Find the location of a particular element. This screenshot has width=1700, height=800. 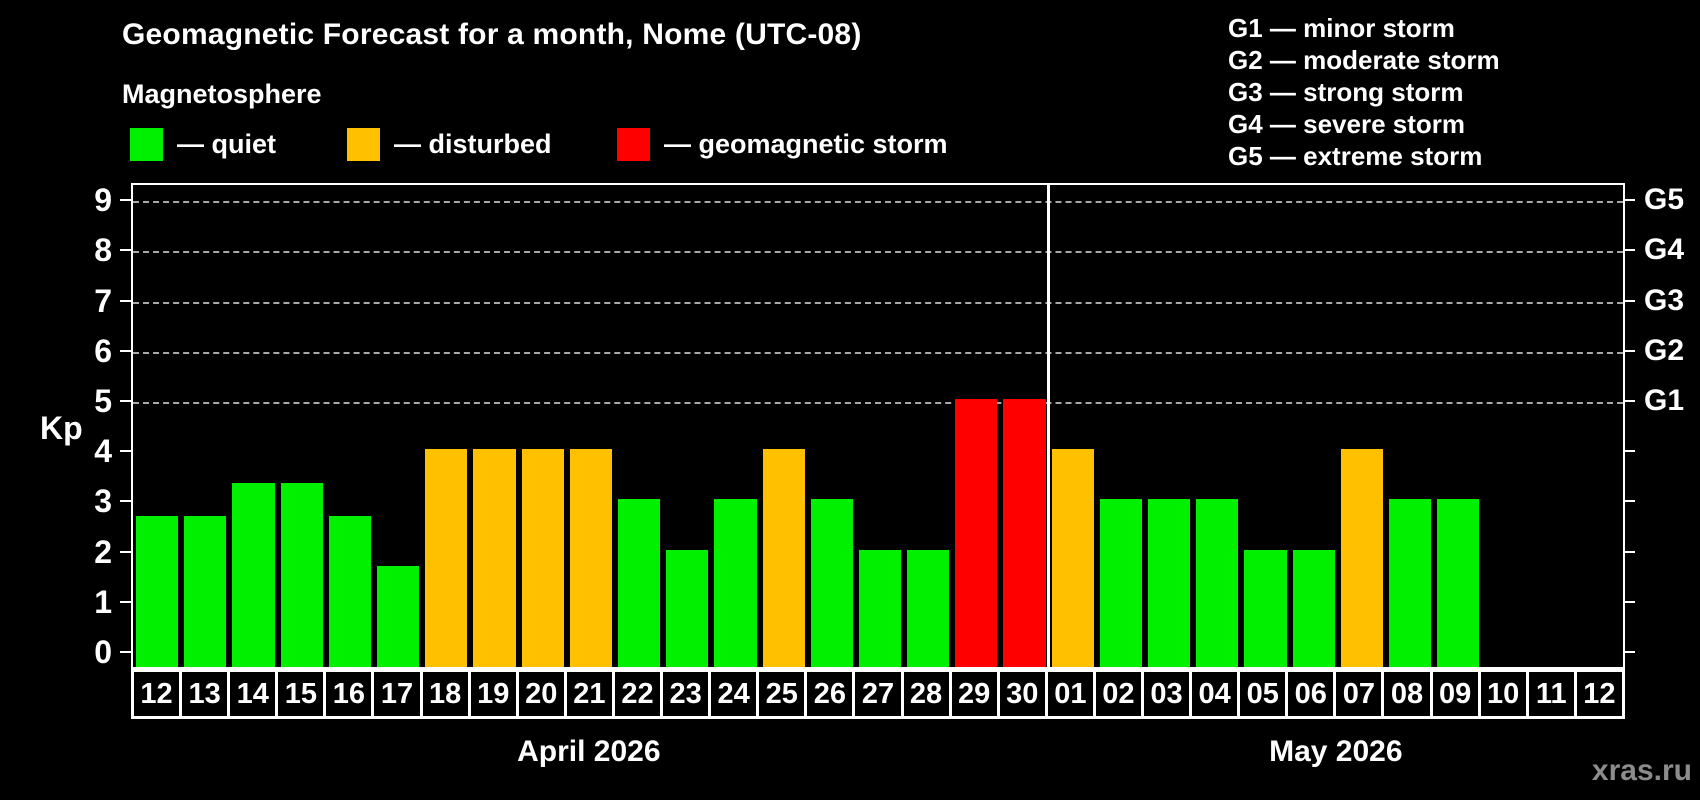

day-cell: 02 is located at coordinates (1116, 694).